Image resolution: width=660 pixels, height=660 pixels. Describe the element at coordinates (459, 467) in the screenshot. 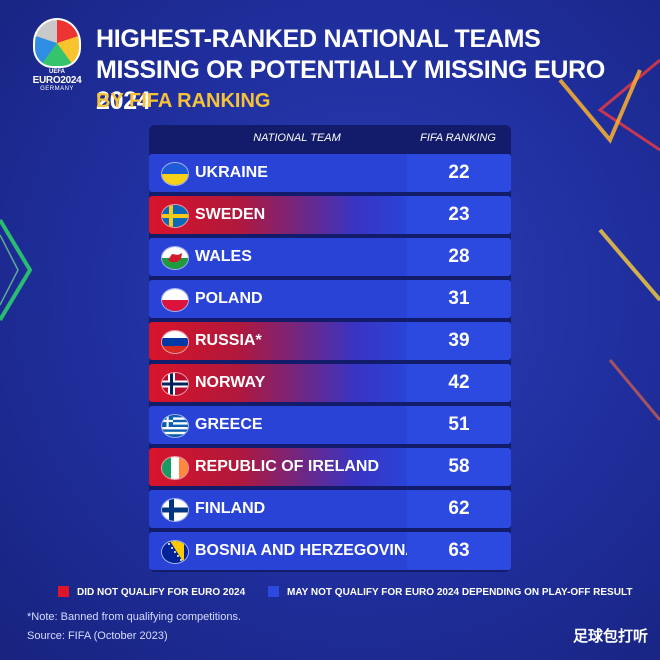

I see `rank-cell: 58` at that location.